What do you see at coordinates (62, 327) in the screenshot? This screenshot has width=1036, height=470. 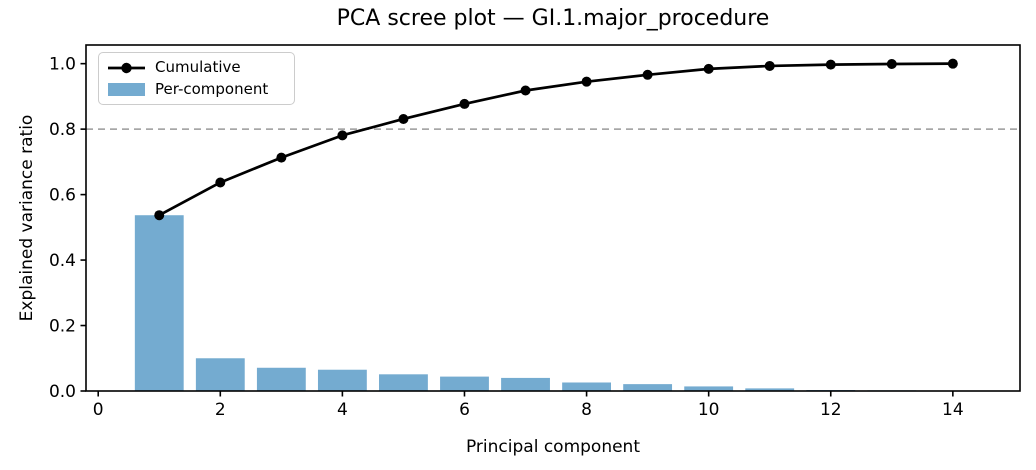 I see `y-tick-label-0.2: 0.2` at bounding box center [62, 327].